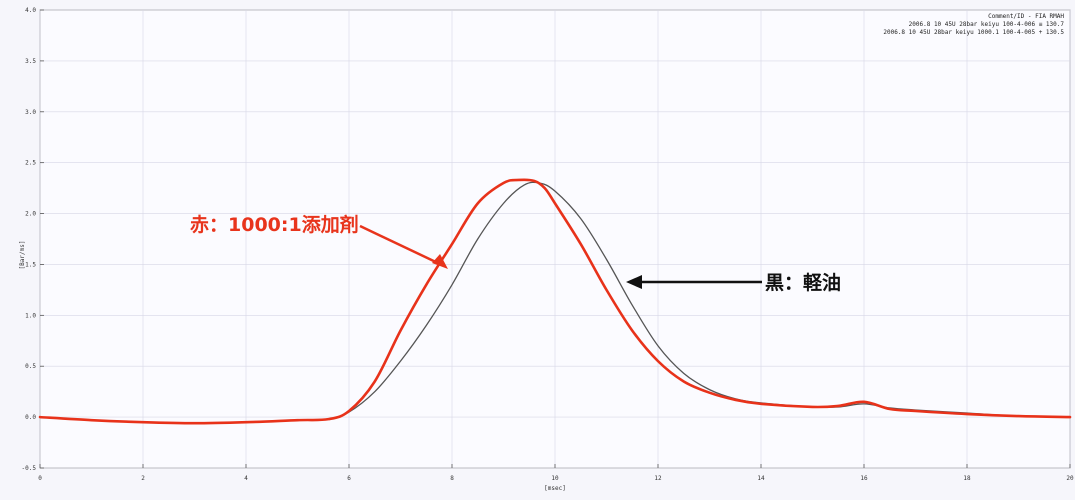 This screenshot has width=1075, height=500. What do you see at coordinates (30, 10) in the screenshot?
I see `y-tick-label: 4.0` at bounding box center [30, 10].